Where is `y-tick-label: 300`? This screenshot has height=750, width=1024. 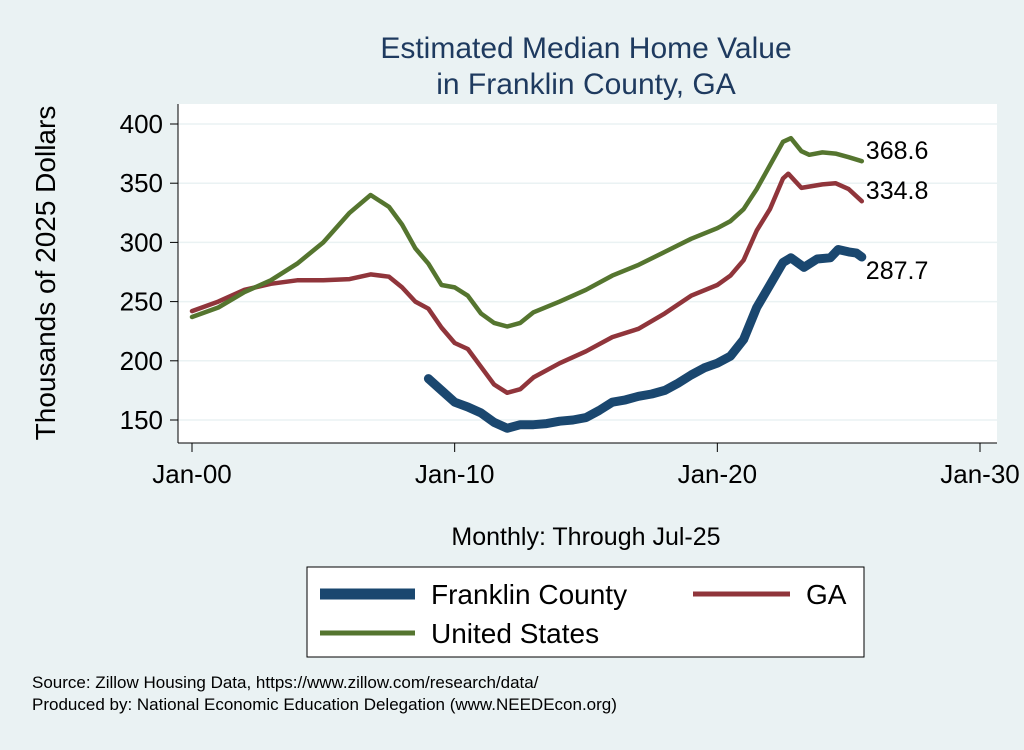 y-tick-label: 300 is located at coordinates (141, 242).